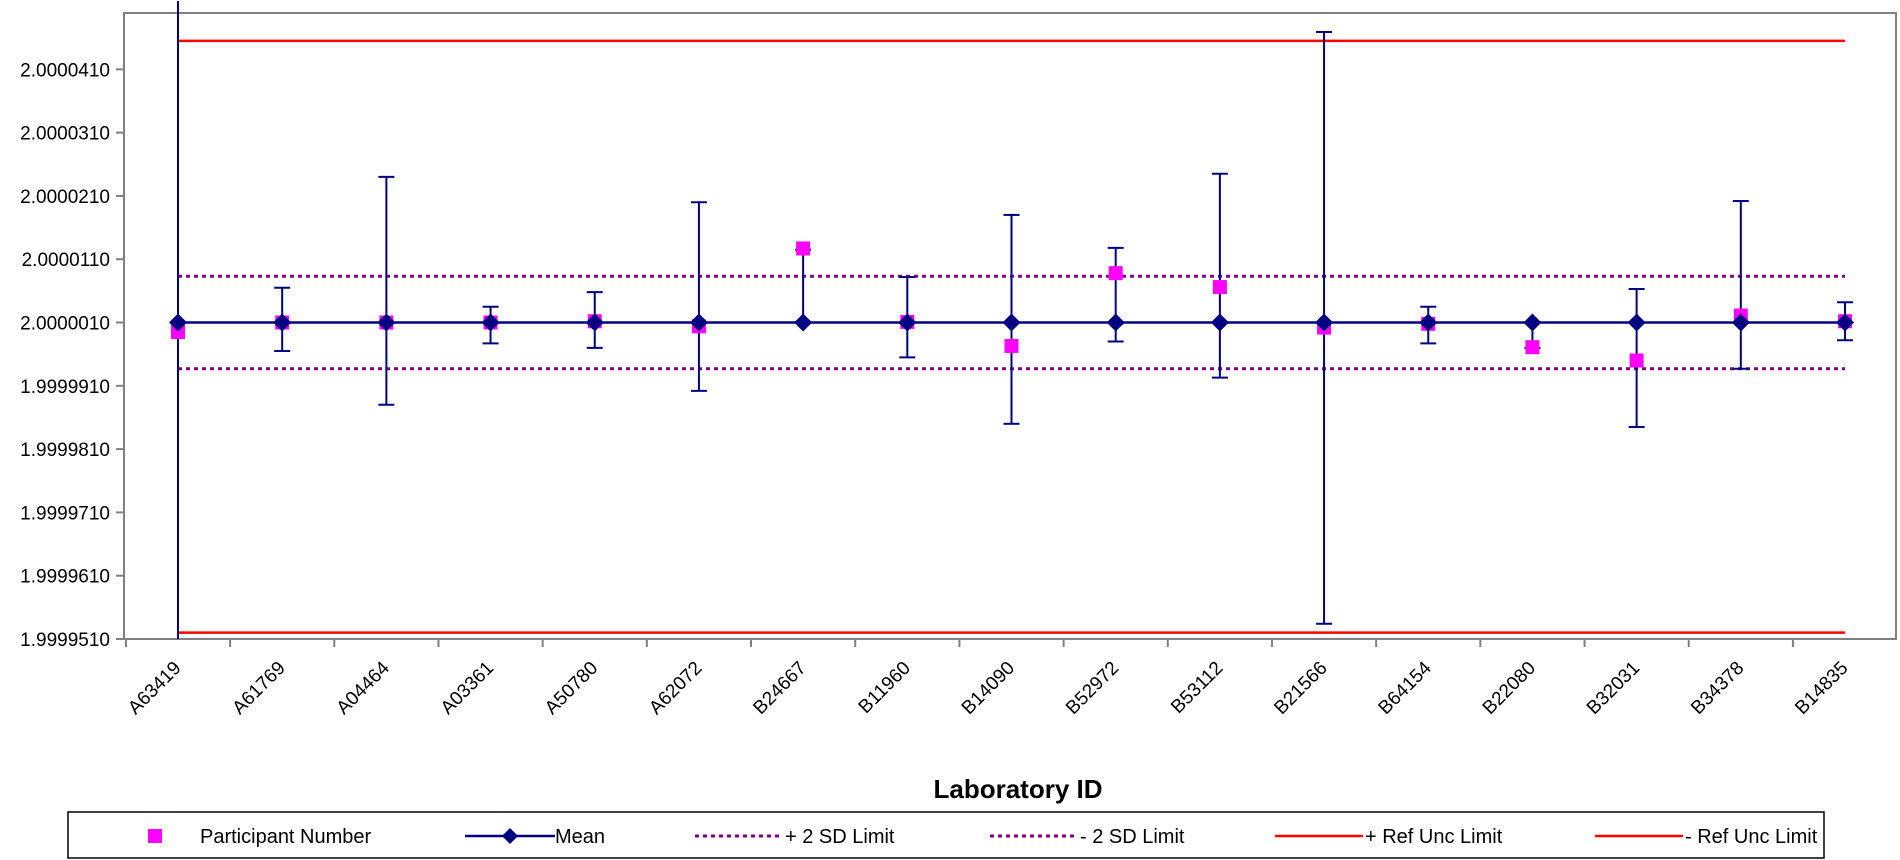 The width and height of the screenshot is (1900, 860). What do you see at coordinates (1717, 688) in the screenshot?
I see `x-tick-label: B34378` at bounding box center [1717, 688].